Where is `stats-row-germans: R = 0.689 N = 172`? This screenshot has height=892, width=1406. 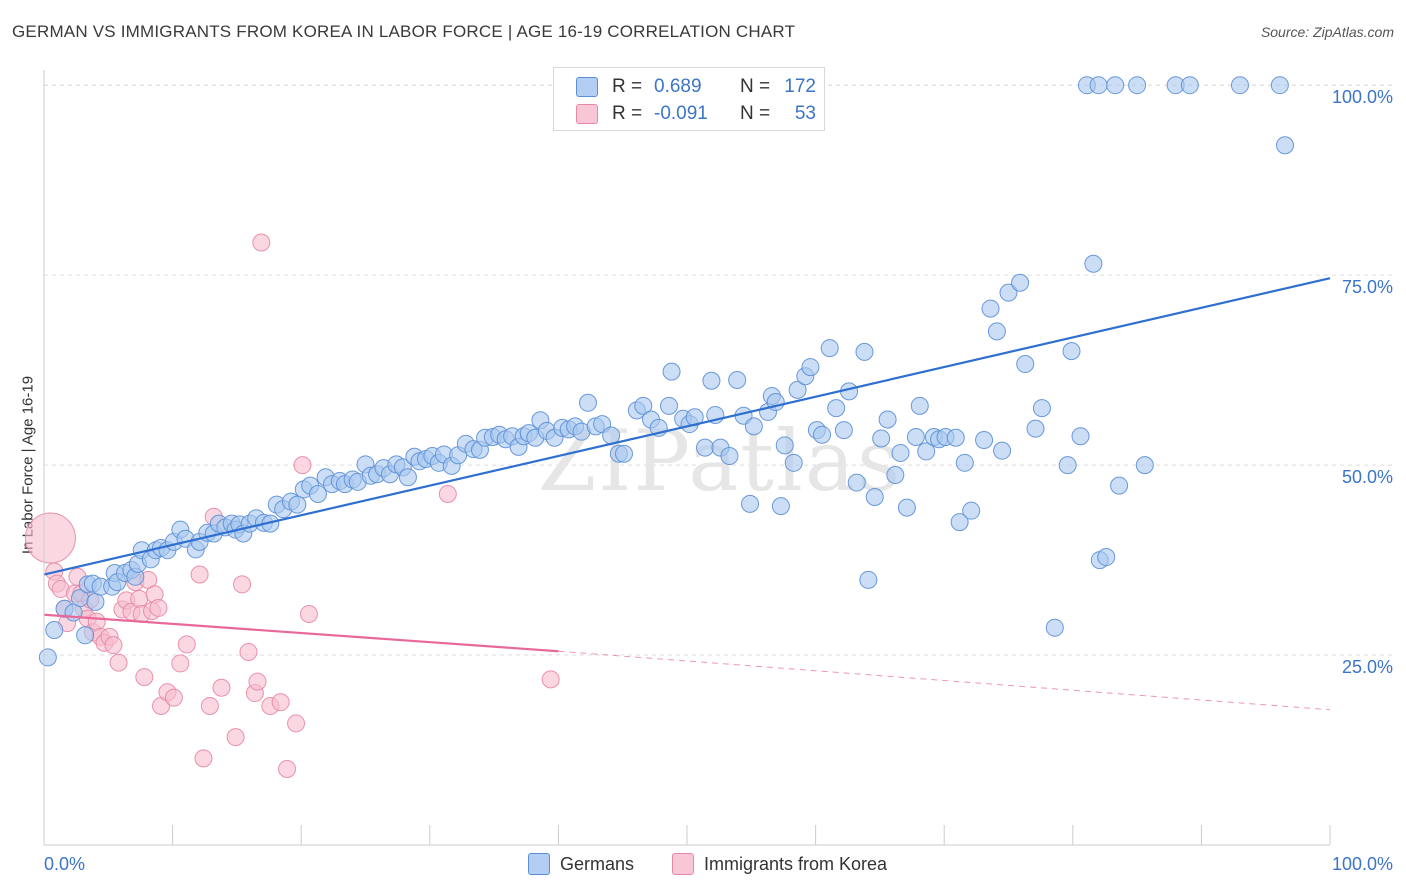 stats-row-germans: R = 0.689 N = 172 is located at coordinates (696, 87).